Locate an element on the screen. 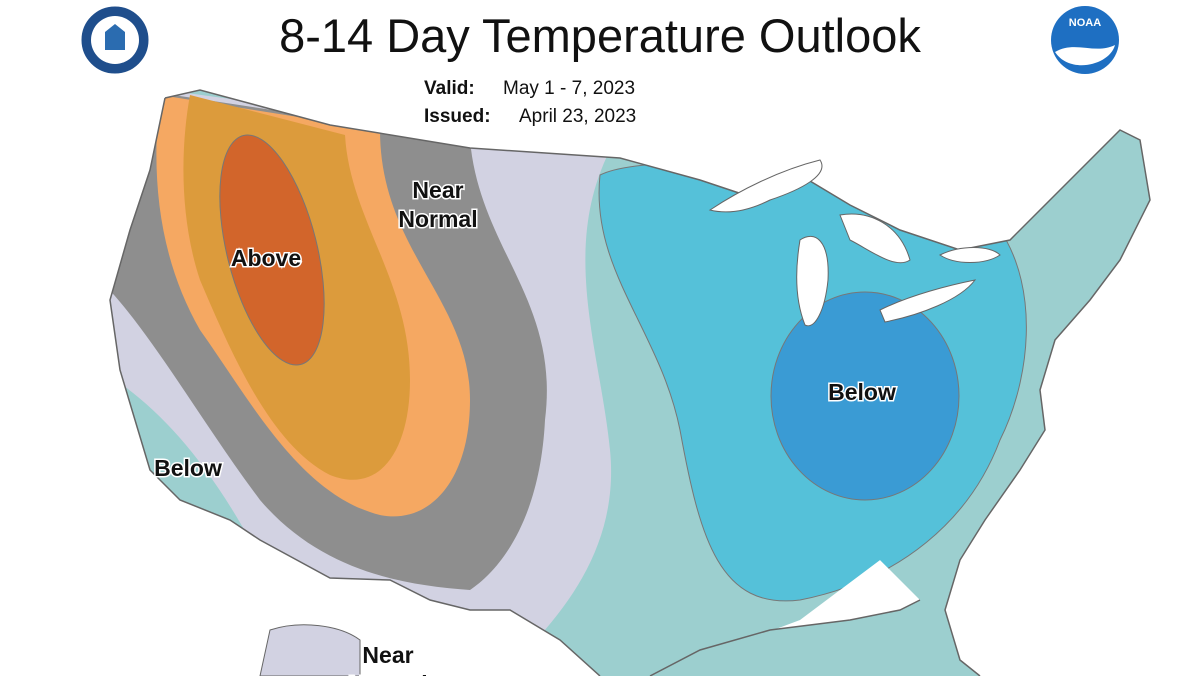 This screenshot has height=676, width=1200. issued-label: Issued: is located at coordinates (457, 116).